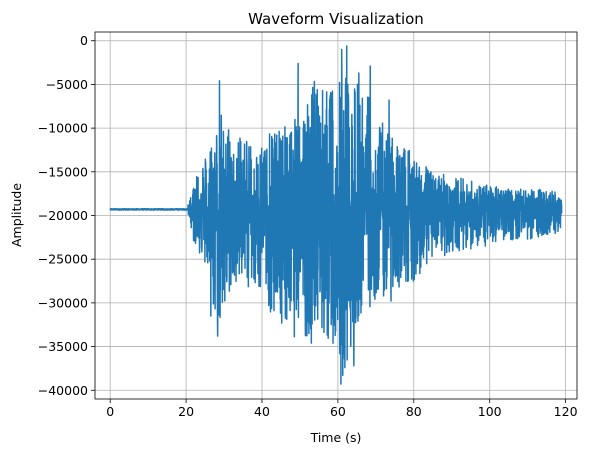 The image size is (600, 455). I want to click on y-tick-label: −15000, so click(63, 171).